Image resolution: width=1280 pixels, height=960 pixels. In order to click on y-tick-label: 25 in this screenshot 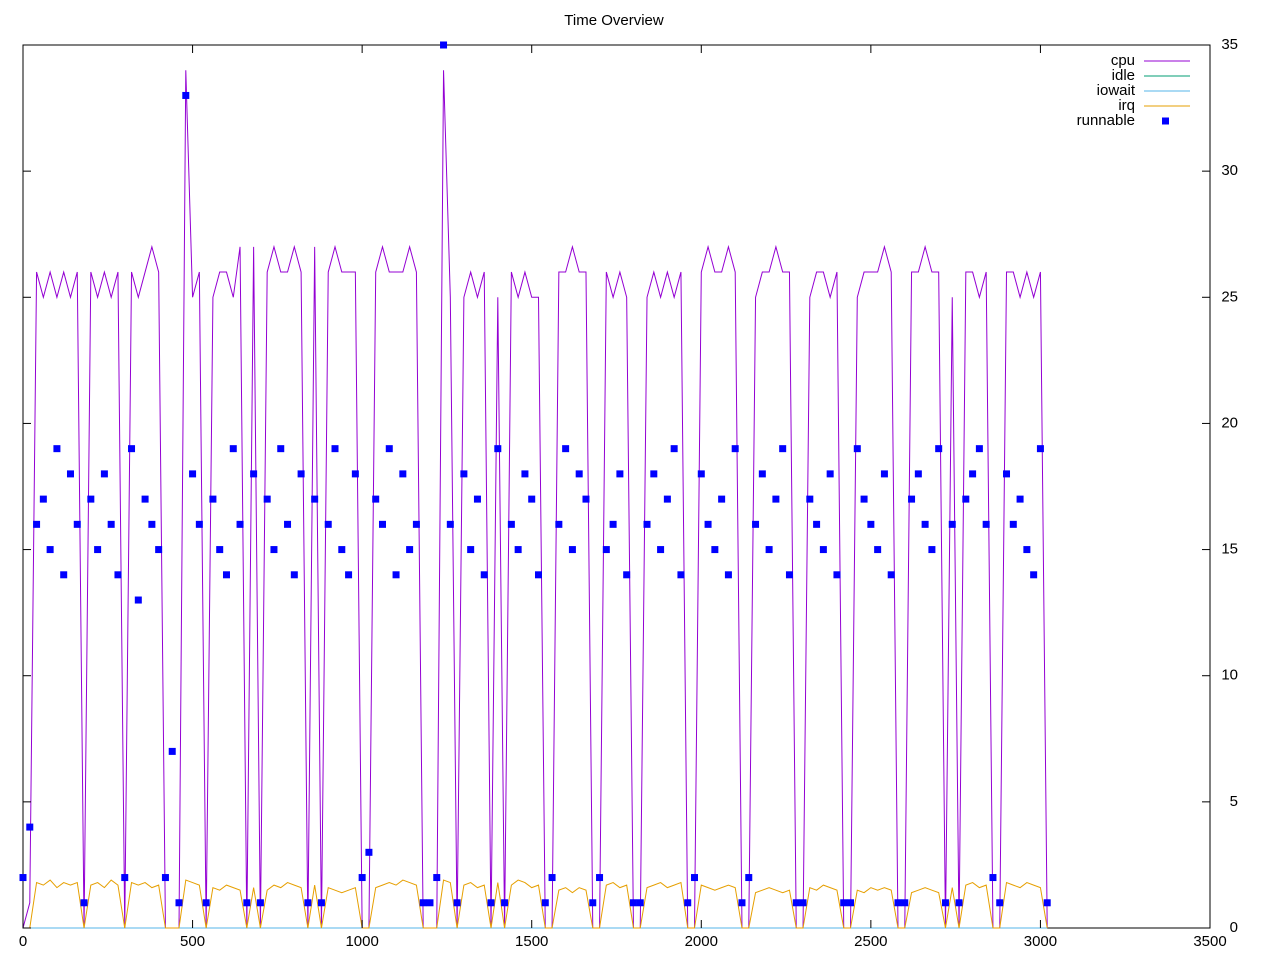, I will do `click(1229, 296)`.